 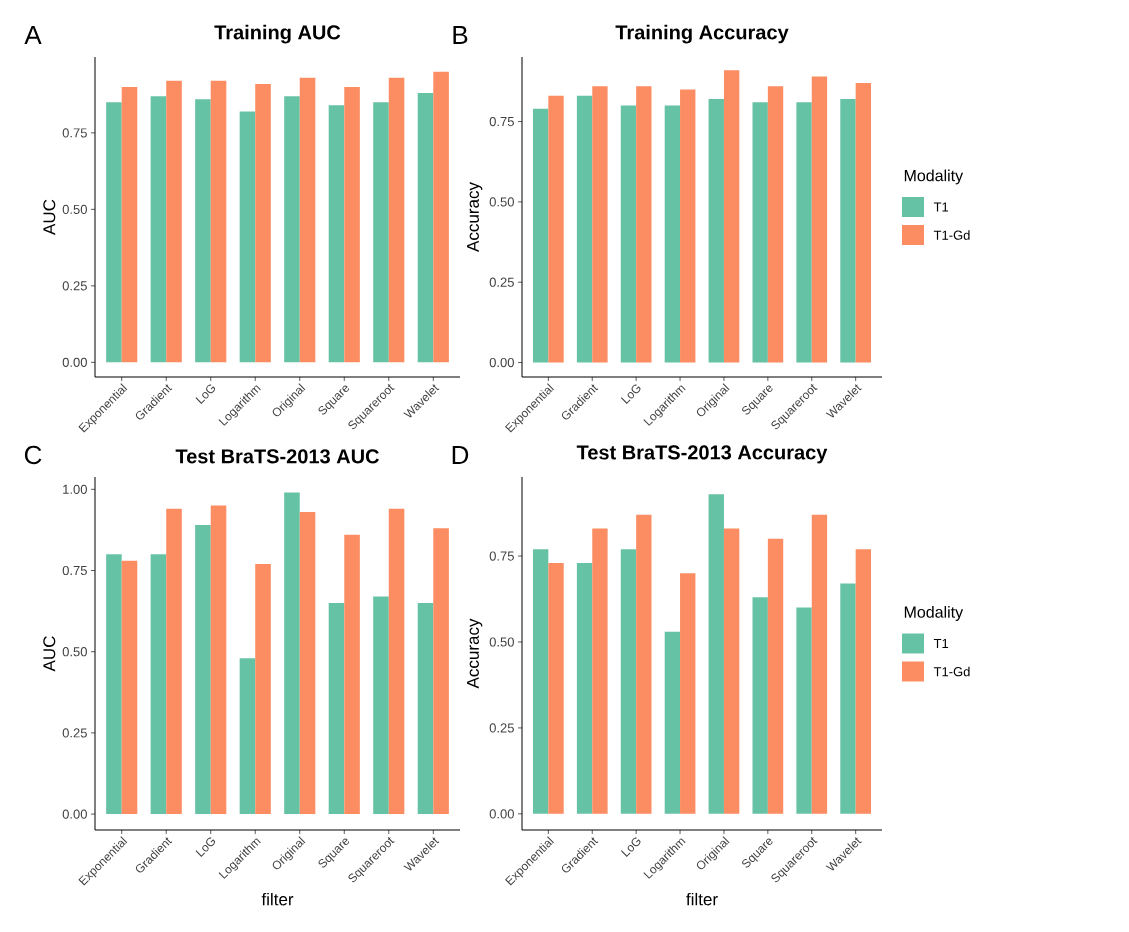 I want to click on chart-title: Training Accuracy, so click(x=702, y=34).